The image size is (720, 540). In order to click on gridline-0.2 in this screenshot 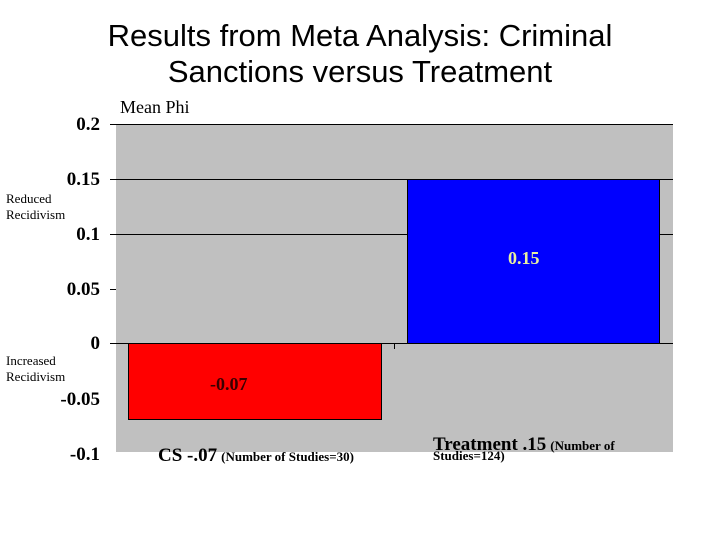, I will do `click(394, 124)`.